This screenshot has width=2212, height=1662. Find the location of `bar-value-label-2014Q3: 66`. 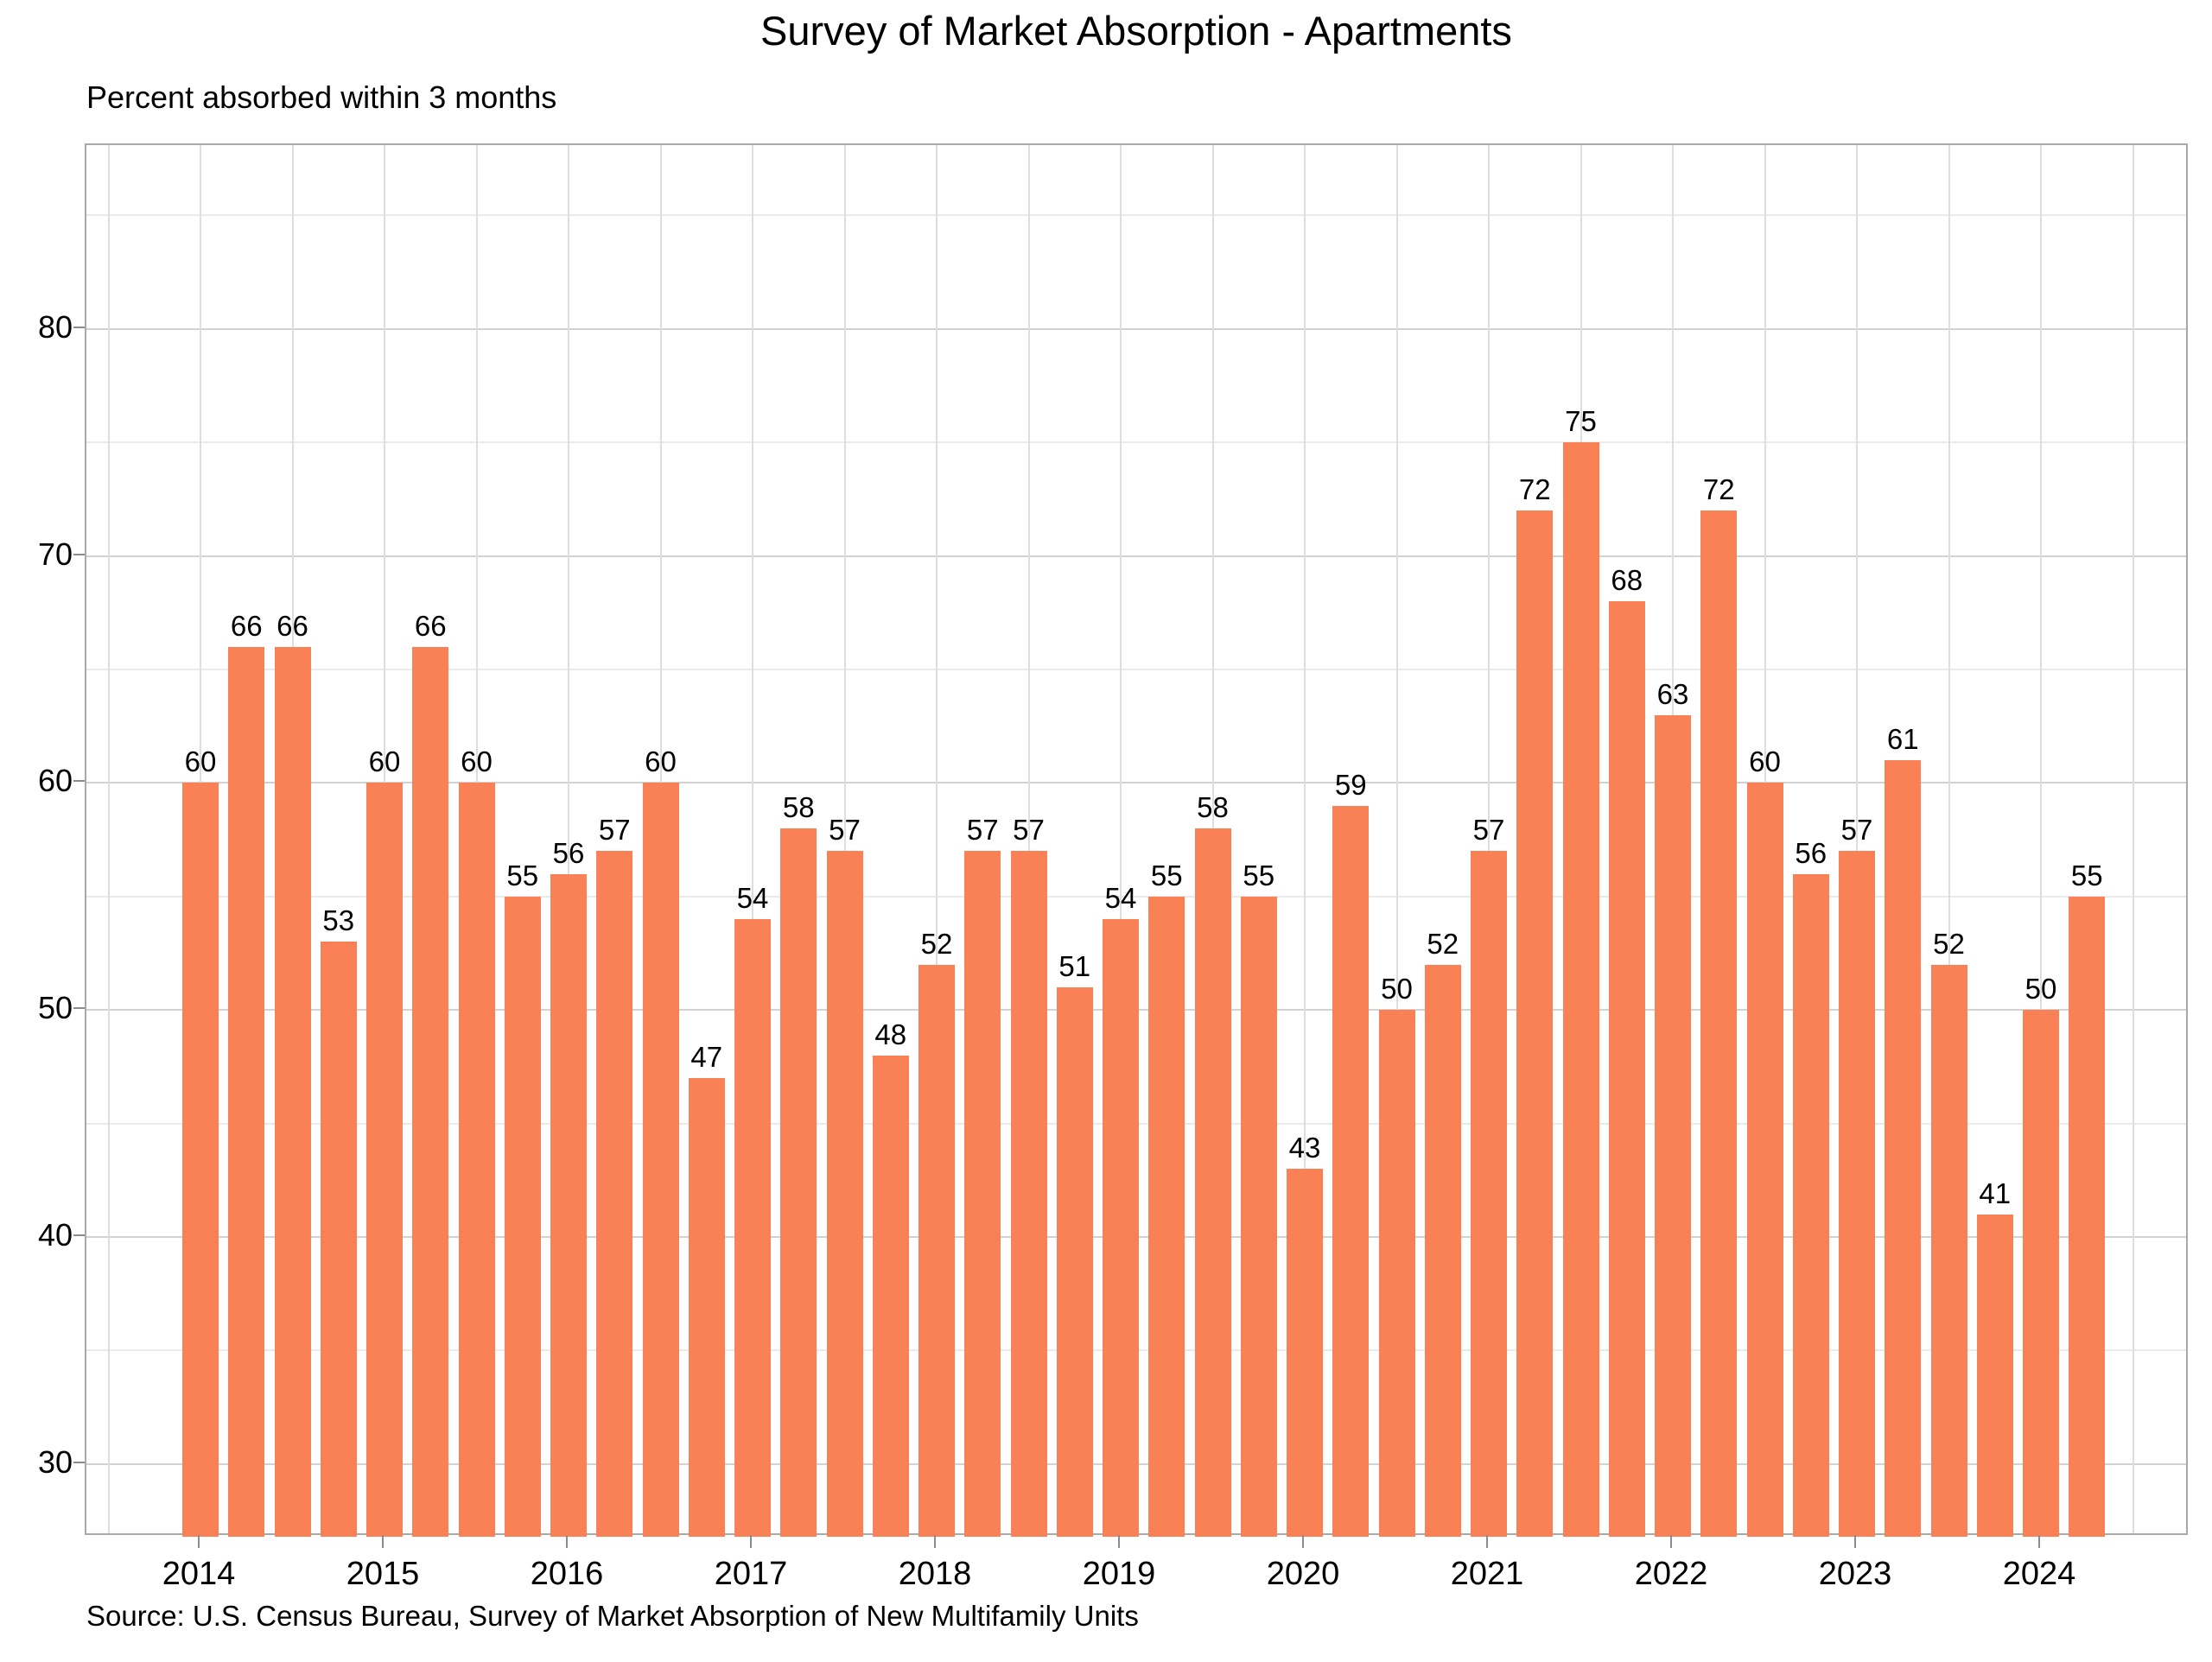

bar-value-label-2014Q3: 66 is located at coordinates (292, 625).